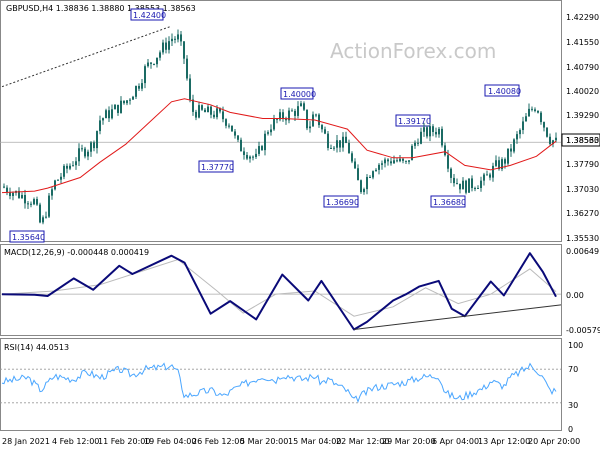 The height and width of the screenshot is (454, 600). I want to click on x-tick-label: 19 Feb 04:00, so click(170, 441).